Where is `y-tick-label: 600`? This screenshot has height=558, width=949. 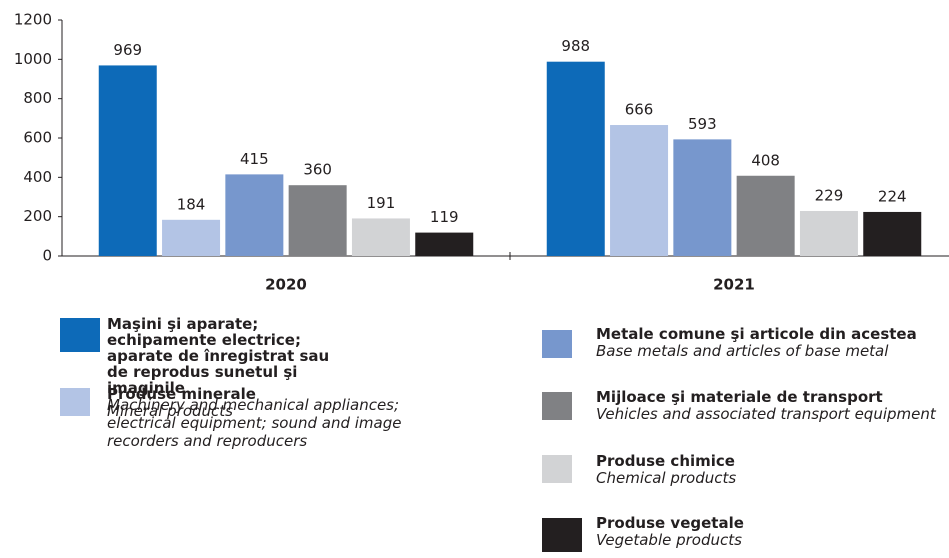
y-tick-label: 600 is located at coordinates (37, 138).